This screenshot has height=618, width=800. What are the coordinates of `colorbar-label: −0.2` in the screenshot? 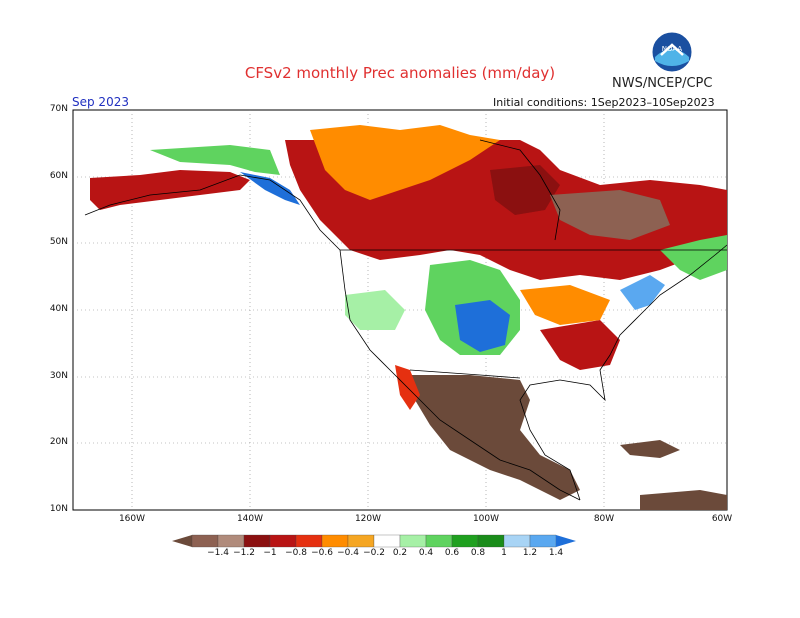 It's located at (374, 553).